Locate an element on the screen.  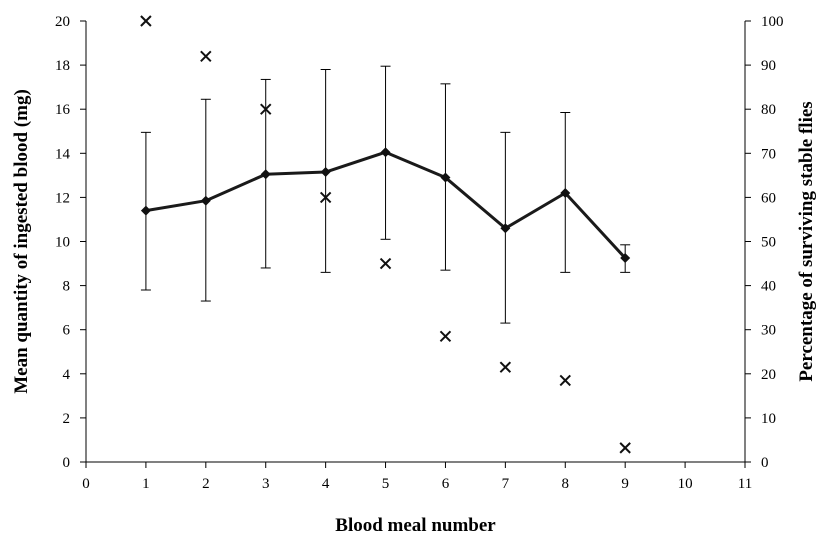
x-tick-label: 3 is located at coordinates (266, 484).